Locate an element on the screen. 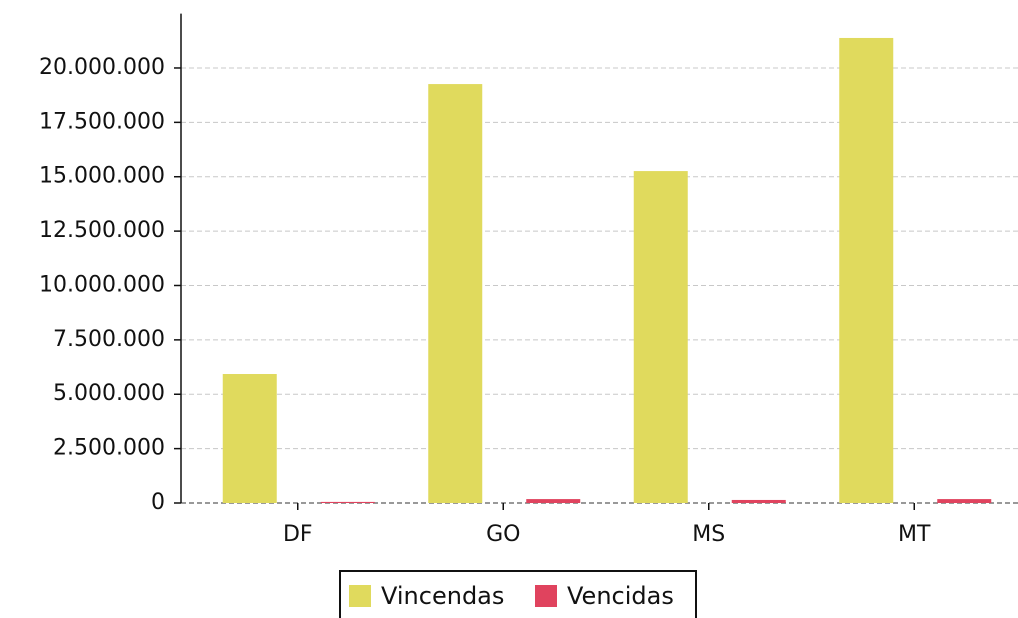 The height and width of the screenshot is (618, 1018). y-tick-label: 0 is located at coordinates (158, 502).